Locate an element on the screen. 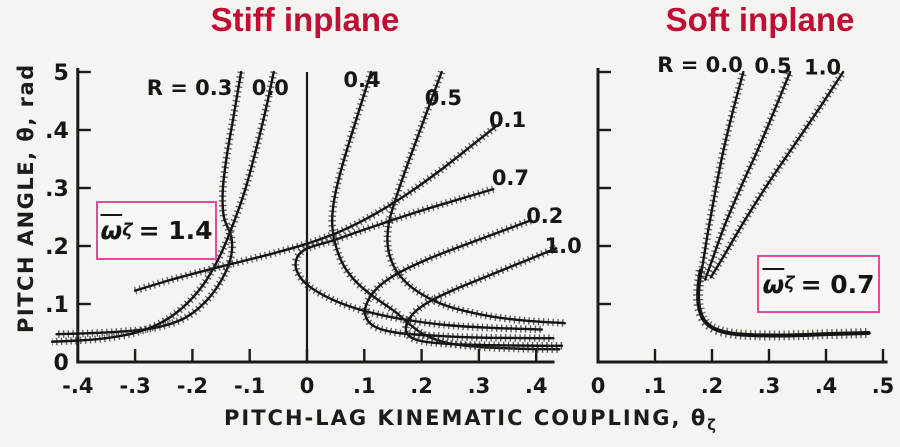  curve-label-0.0: 0.0 is located at coordinates (270, 88).